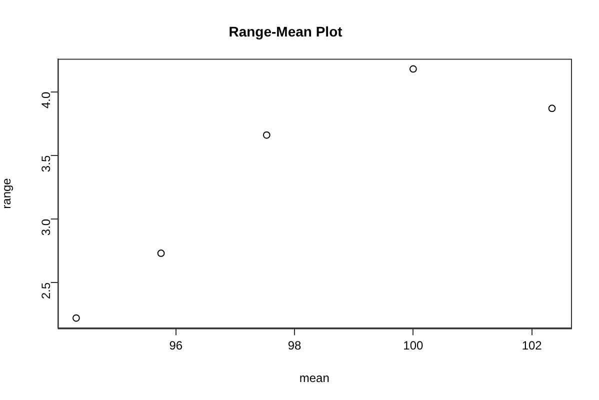 Image resolution: width=599 pixels, height=400 pixels. What do you see at coordinates (295, 345) in the screenshot?
I see `x-tick-label: 98` at bounding box center [295, 345].